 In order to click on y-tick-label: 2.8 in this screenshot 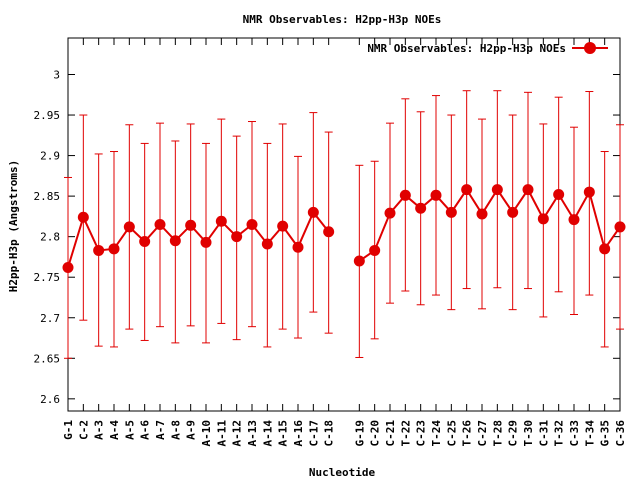, I will do `click(50, 237)`.